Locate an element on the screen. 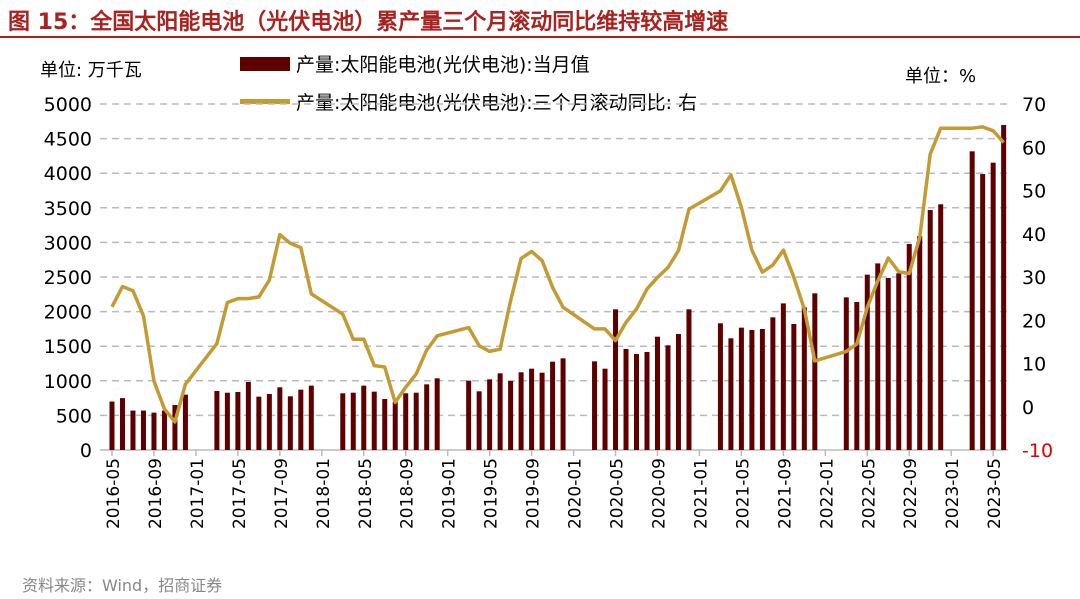 The width and height of the screenshot is (1080, 599). x-tick-label: 2018-01 is located at coordinates (324, 493).